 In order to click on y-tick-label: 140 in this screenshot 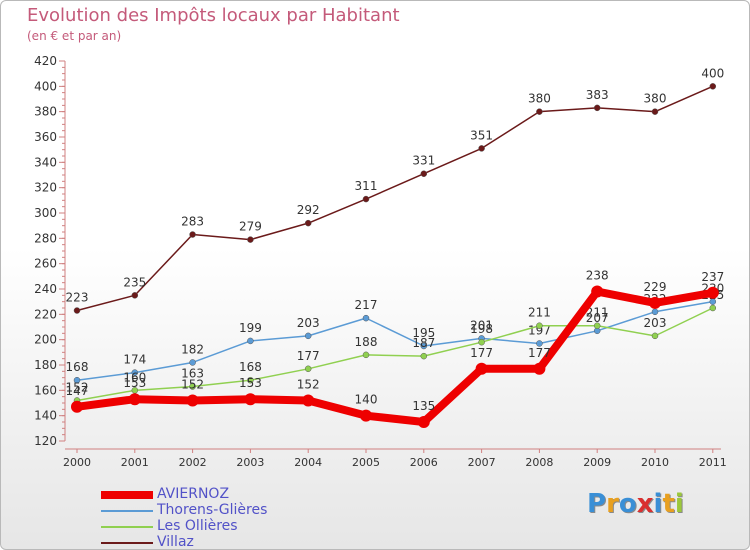, I will do `click(45, 416)`.